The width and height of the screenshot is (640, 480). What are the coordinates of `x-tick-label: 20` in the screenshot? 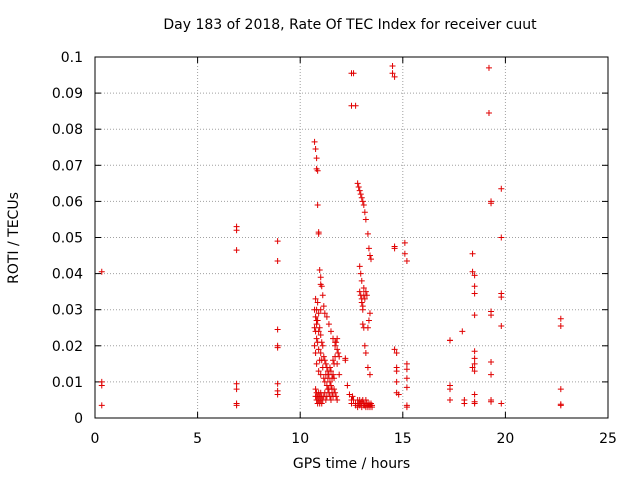 It's located at (505, 439).